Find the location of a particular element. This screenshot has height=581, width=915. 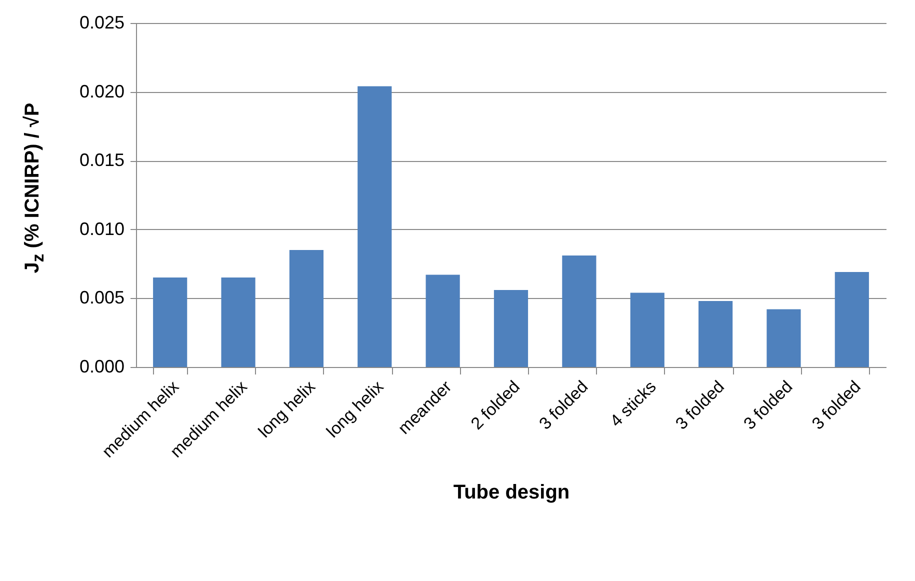

y-tick-label: 0.000 is located at coordinates (101, 366).